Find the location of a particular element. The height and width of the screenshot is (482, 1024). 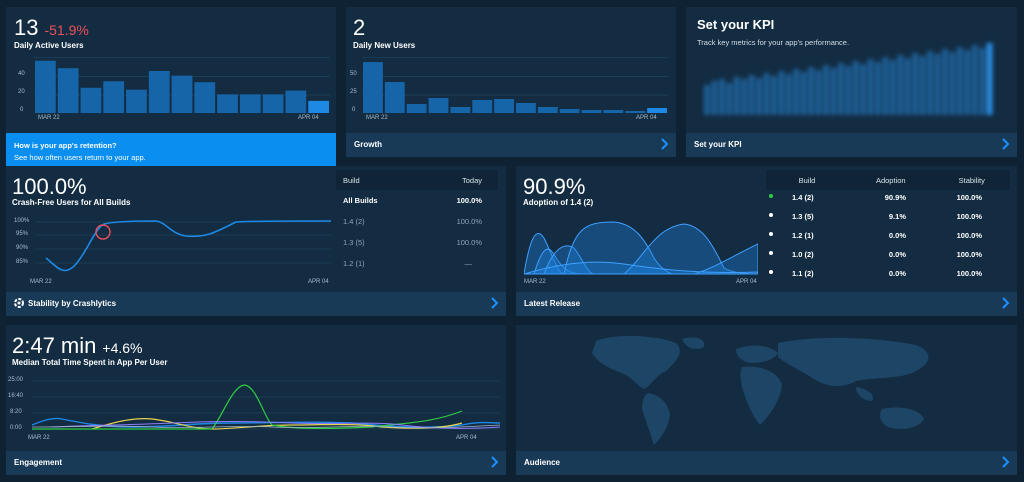

table-row: 1.2 (1) — is located at coordinates (417, 263).